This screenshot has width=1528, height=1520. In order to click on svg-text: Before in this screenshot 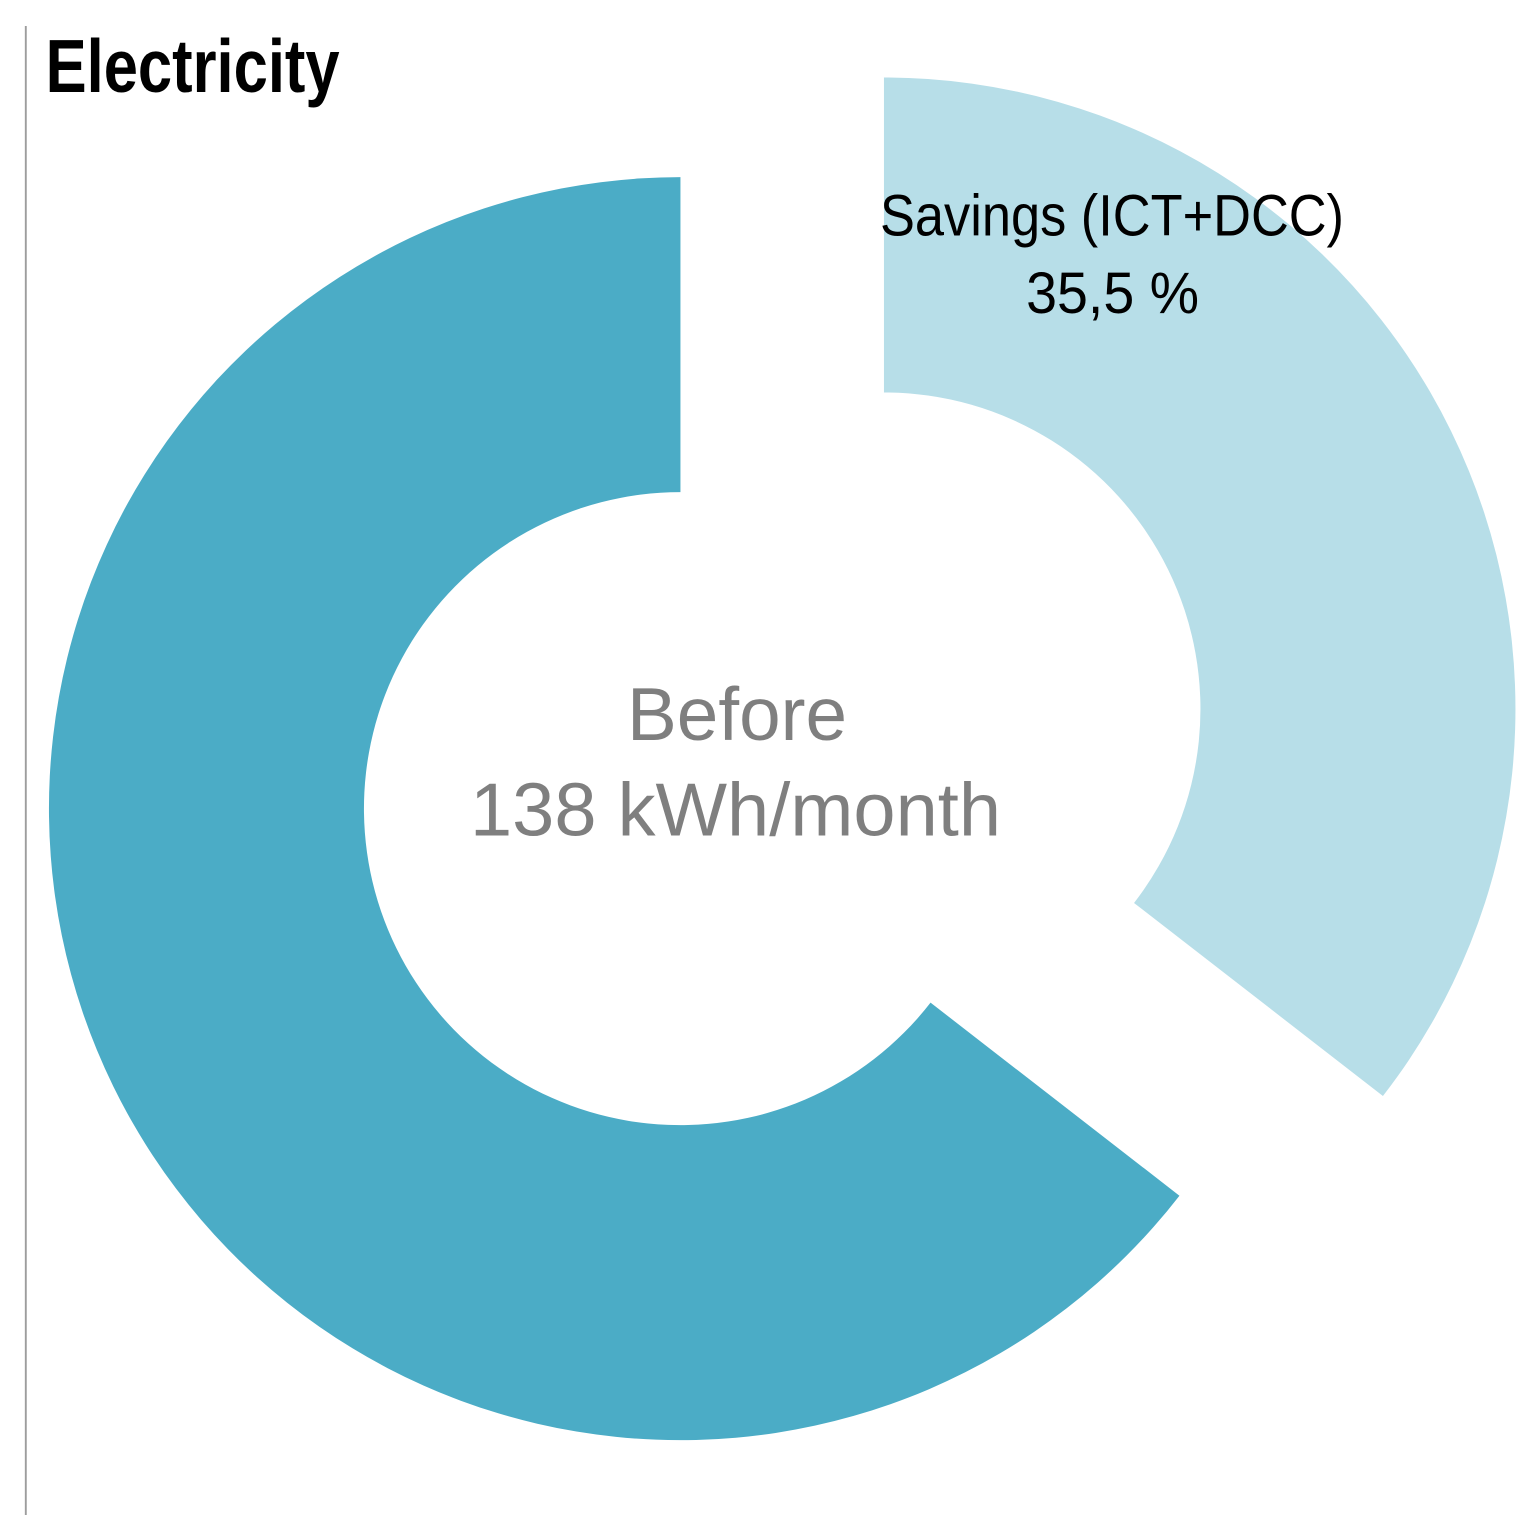, I will do `click(737, 714)`.